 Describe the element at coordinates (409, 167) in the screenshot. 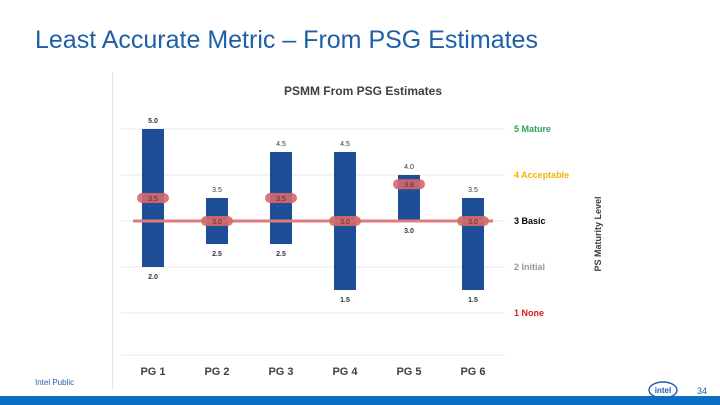

I see `max-label-5: 4.0` at that location.